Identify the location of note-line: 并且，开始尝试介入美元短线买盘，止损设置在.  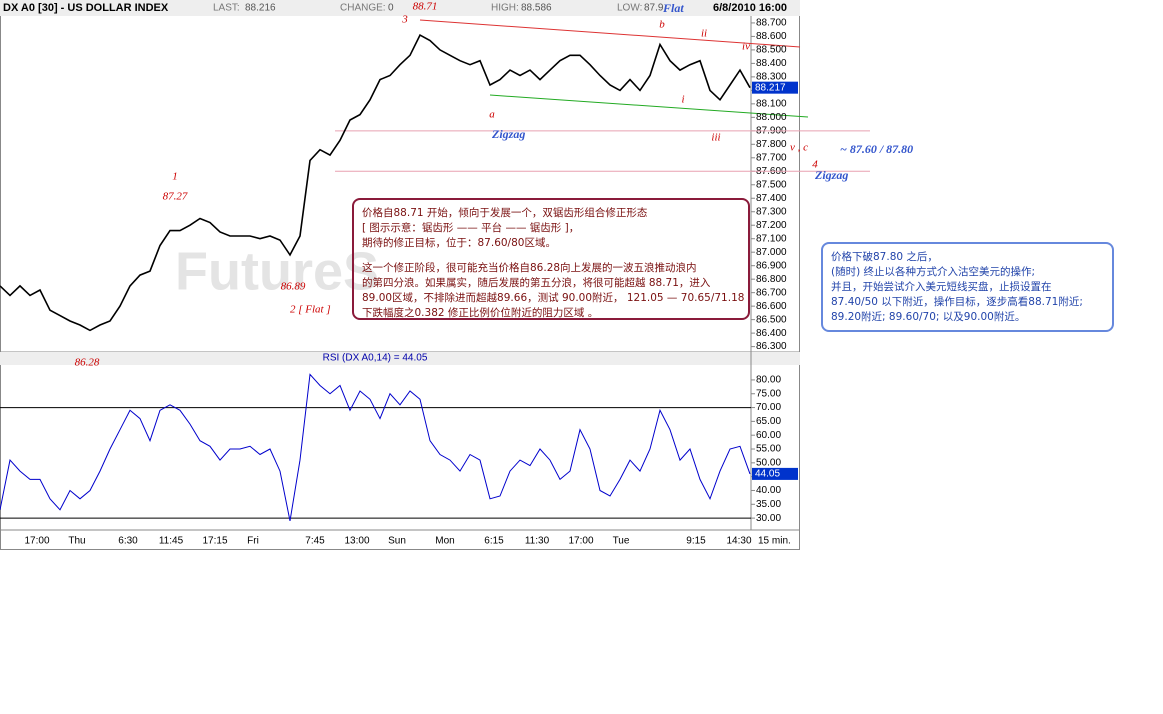
(941, 287).